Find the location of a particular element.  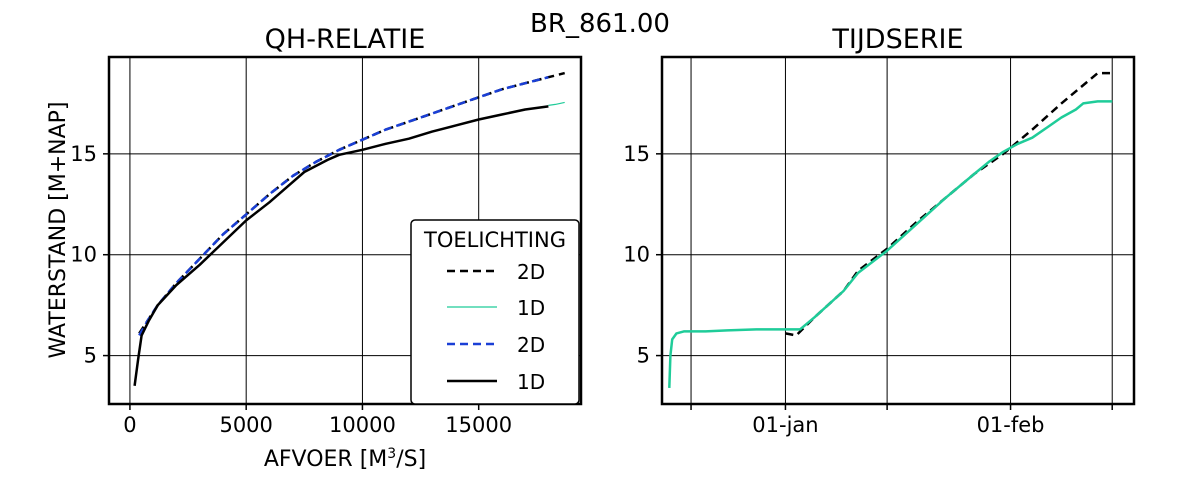

figure-suptitle: BR_861.00 is located at coordinates (600, 24).